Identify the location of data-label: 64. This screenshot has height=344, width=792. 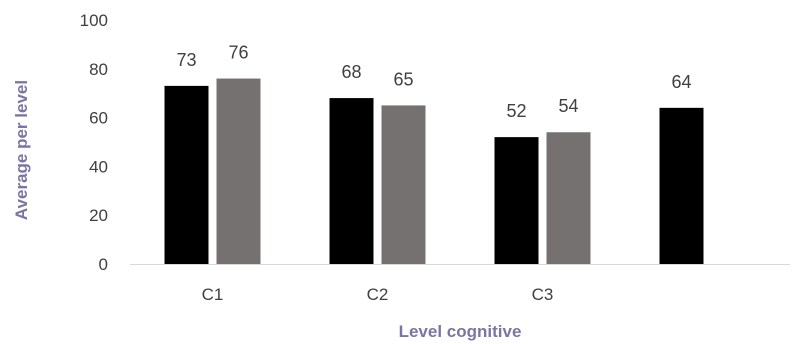
(681, 82).